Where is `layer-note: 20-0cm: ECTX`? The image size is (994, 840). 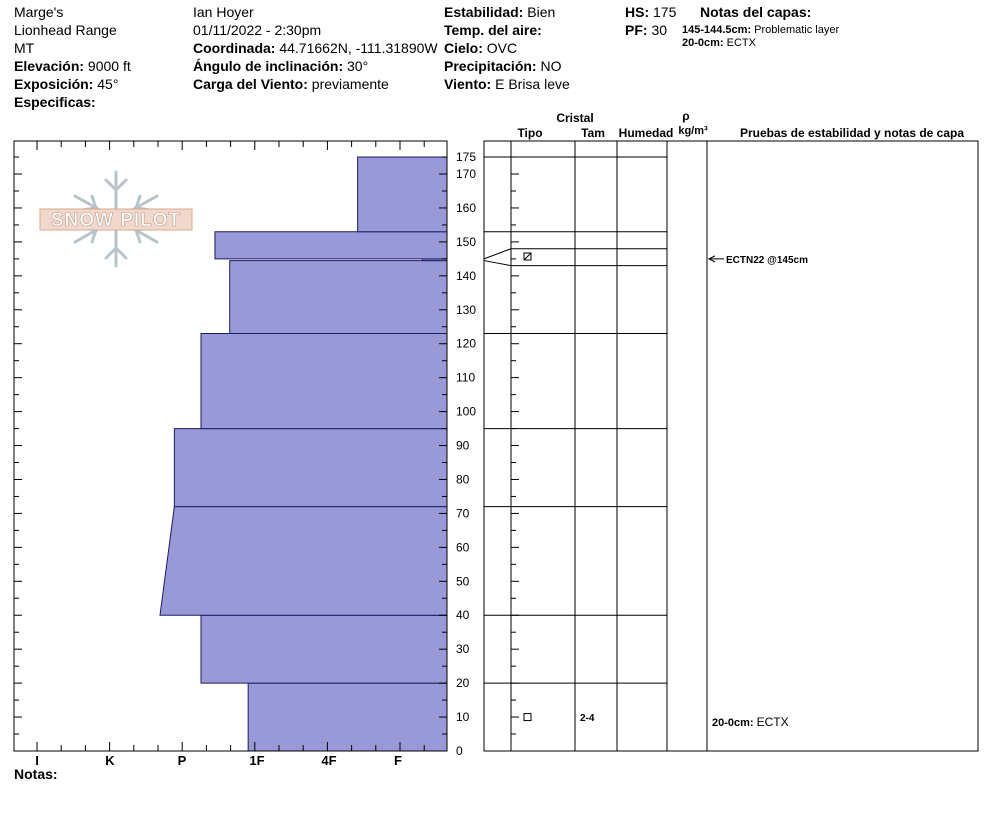 layer-note: 20-0cm: ECTX is located at coordinates (719, 43).